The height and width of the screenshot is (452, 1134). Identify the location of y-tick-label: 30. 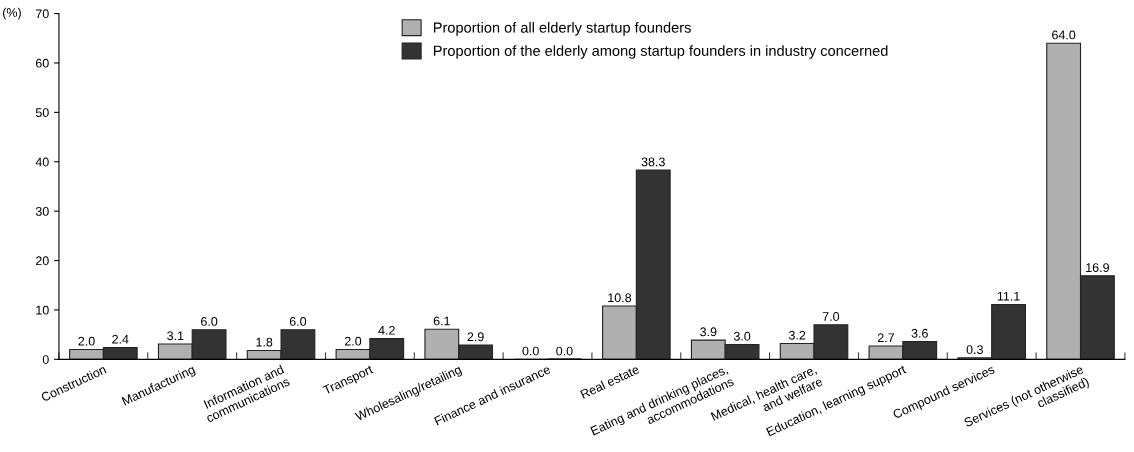
(42, 211).